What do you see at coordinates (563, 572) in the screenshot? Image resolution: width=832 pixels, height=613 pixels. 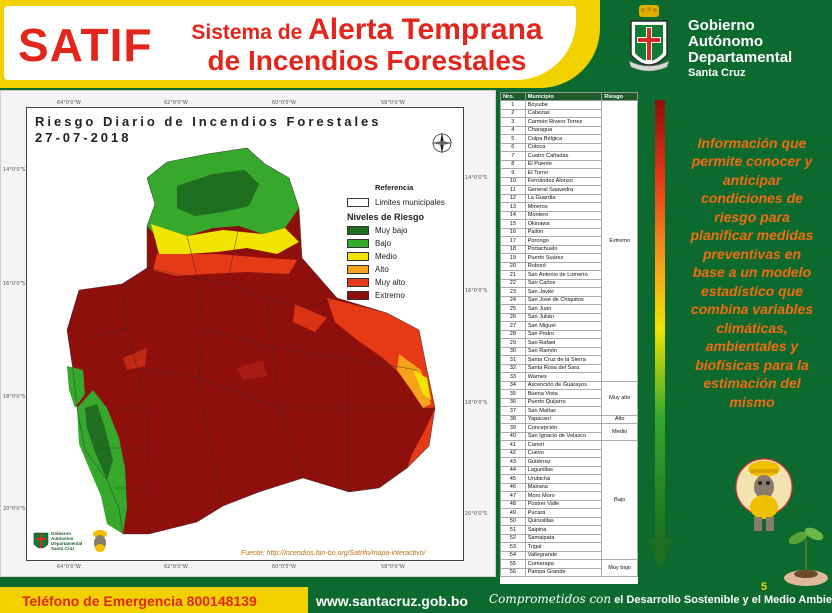 I see `cell-municipio: Pampa Grande` at bounding box center [563, 572].